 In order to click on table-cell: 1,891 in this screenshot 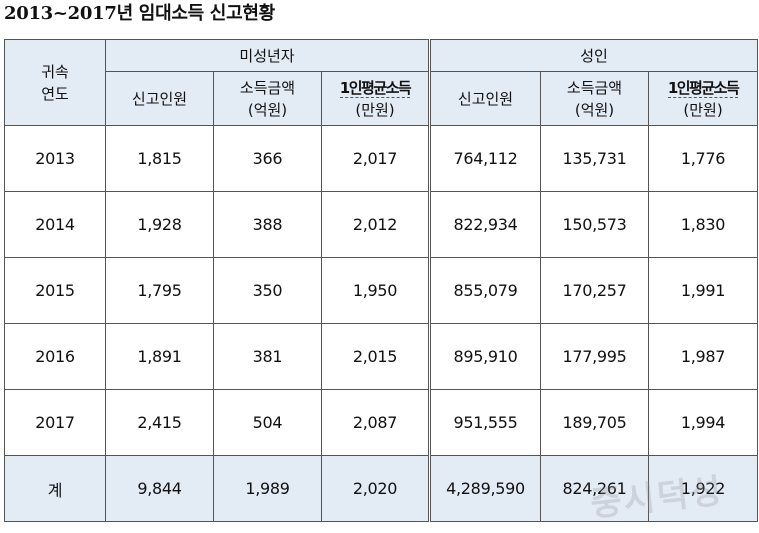, I will do `click(159, 356)`.